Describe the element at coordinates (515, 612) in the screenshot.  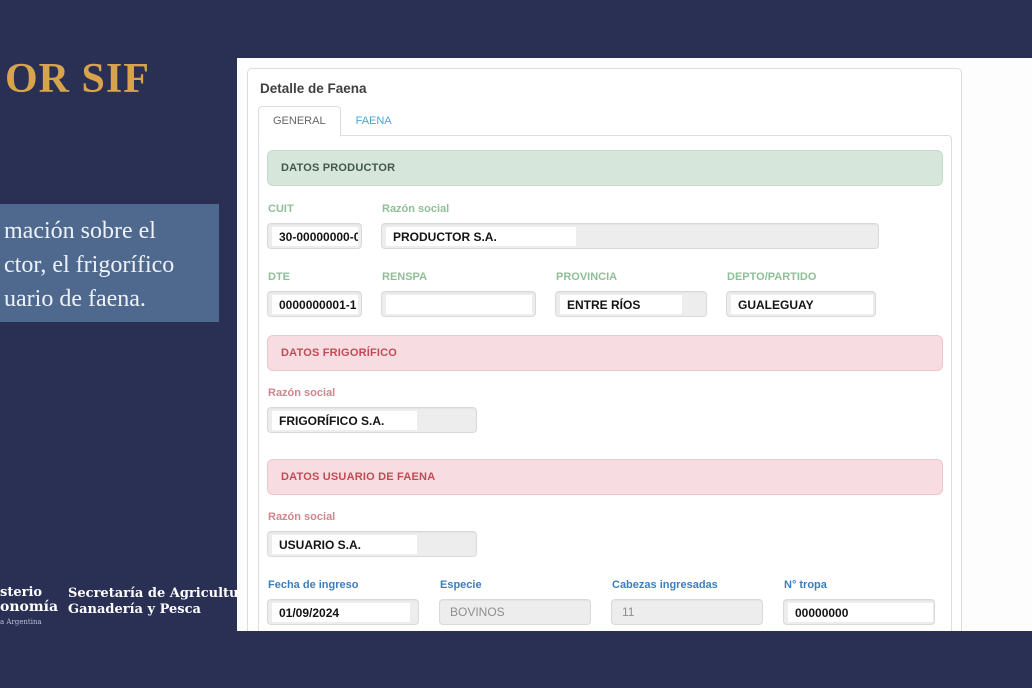
I see `especie-input: BOVINOS` at that location.